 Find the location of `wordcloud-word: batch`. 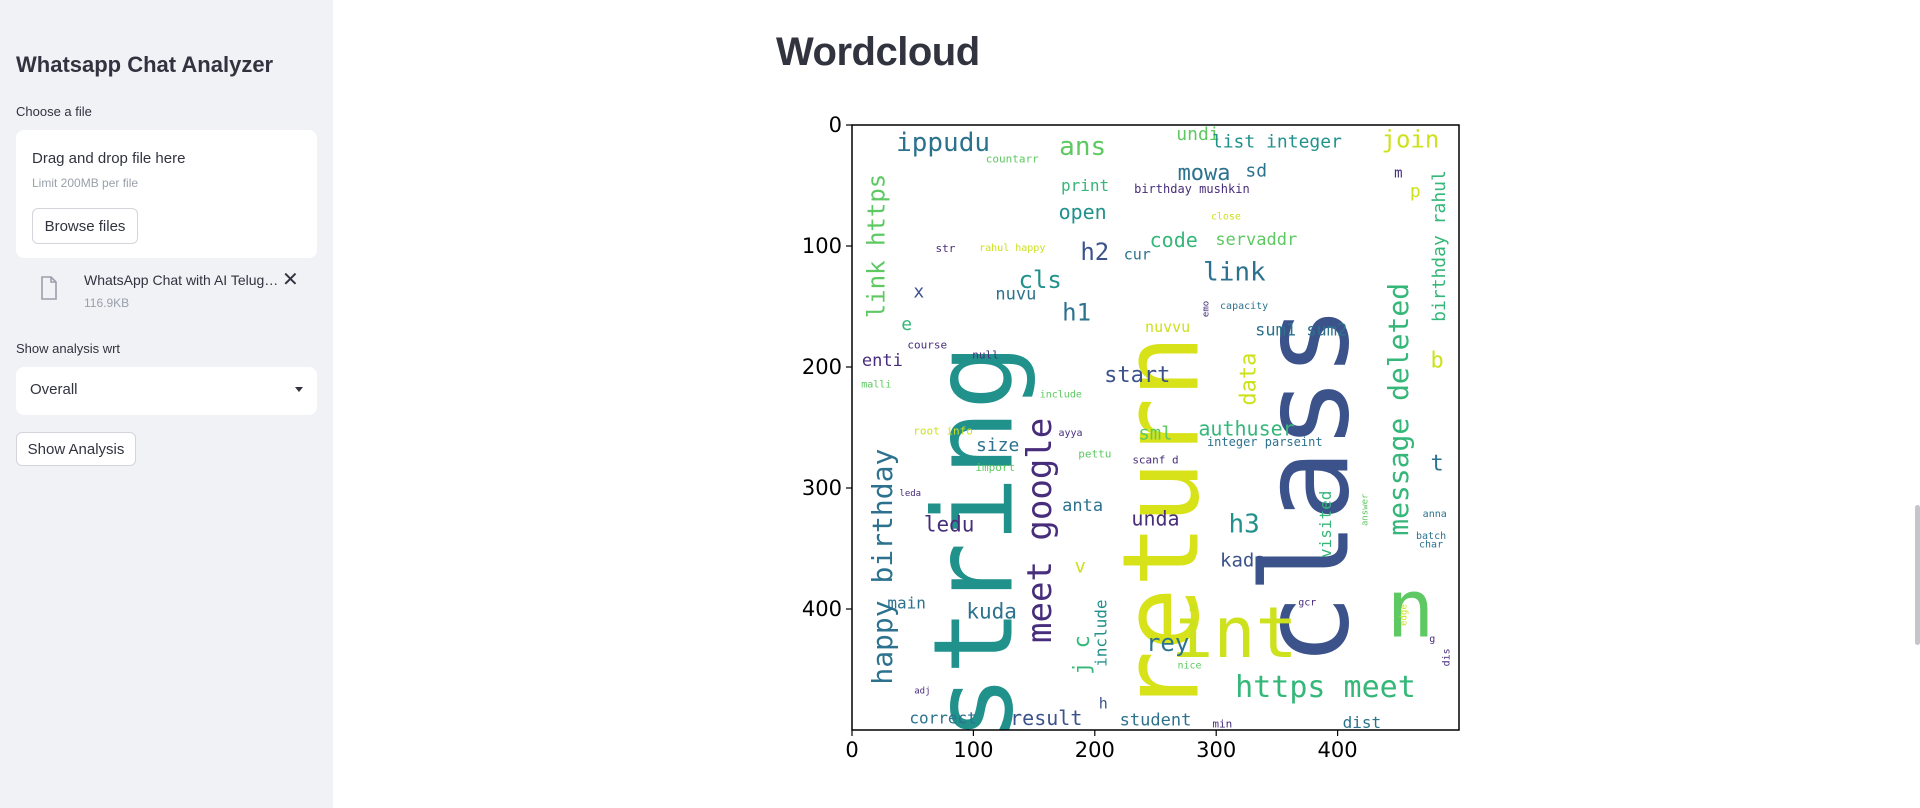

wordcloud-word: batch is located at coordinates (1431, 536).